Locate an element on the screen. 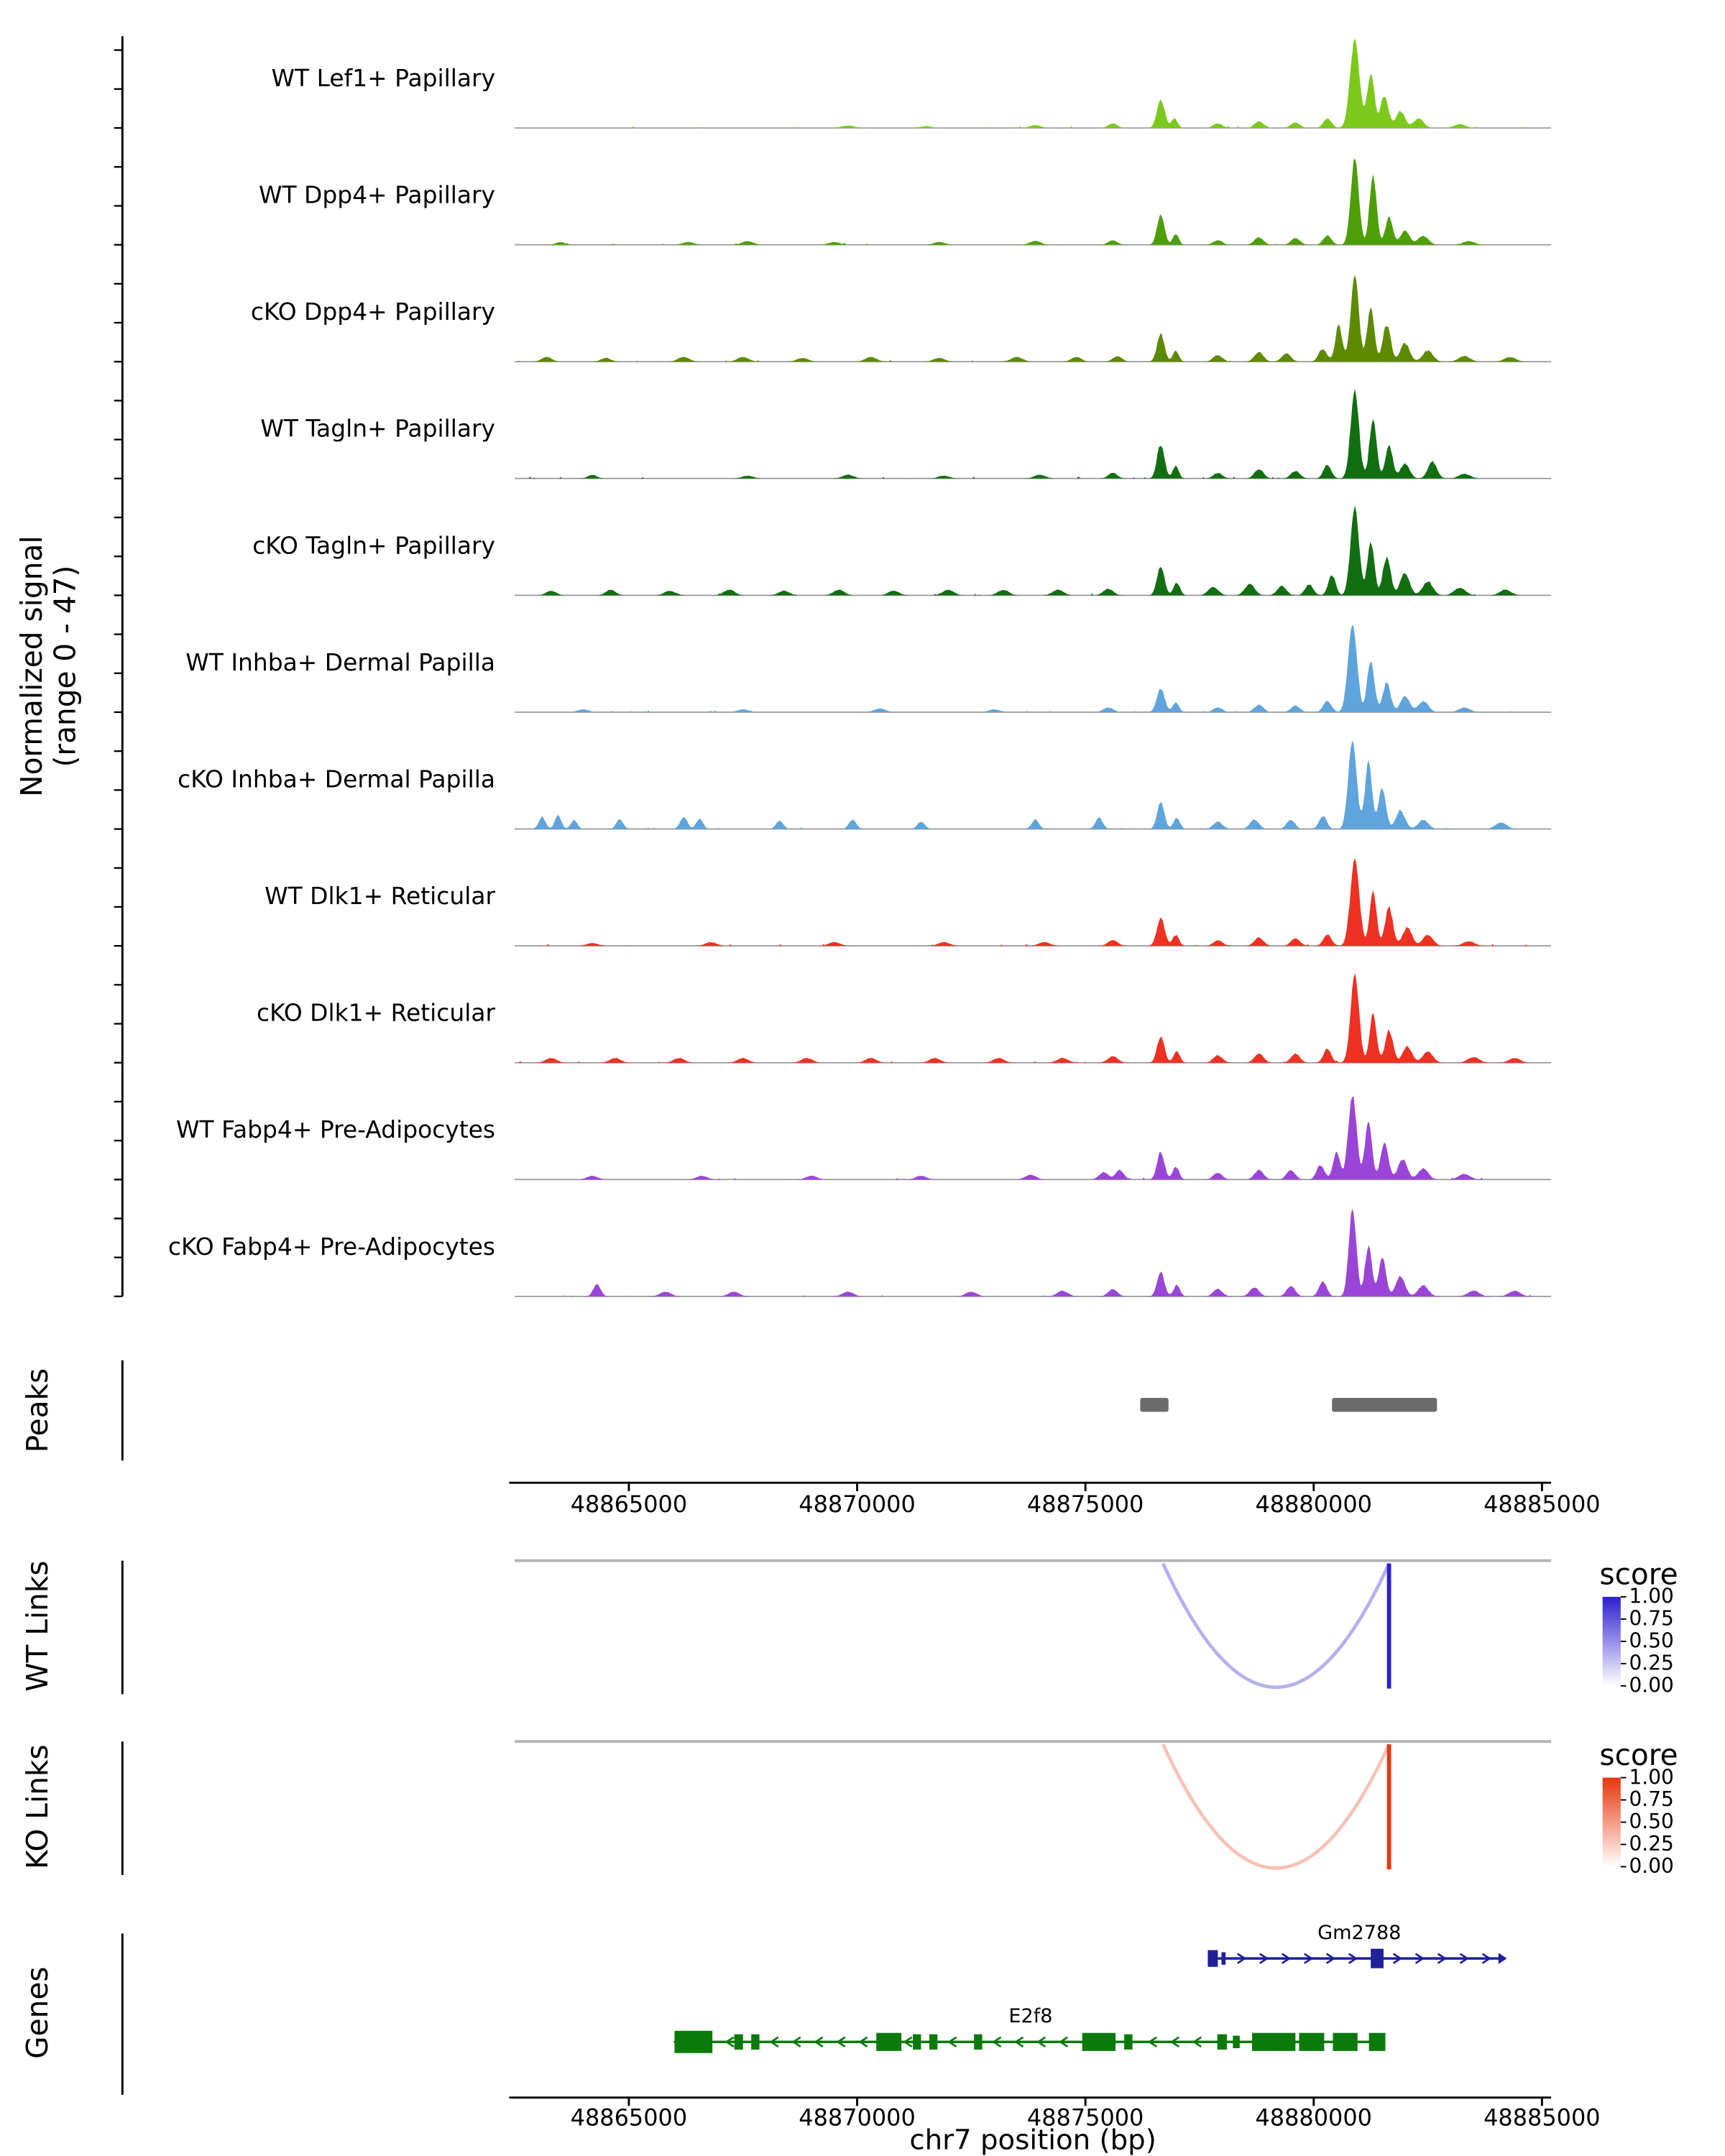 The image size is (1725, 2156). ko-legend-label-1: 0.75 is located at coordinates (1651, 1799).